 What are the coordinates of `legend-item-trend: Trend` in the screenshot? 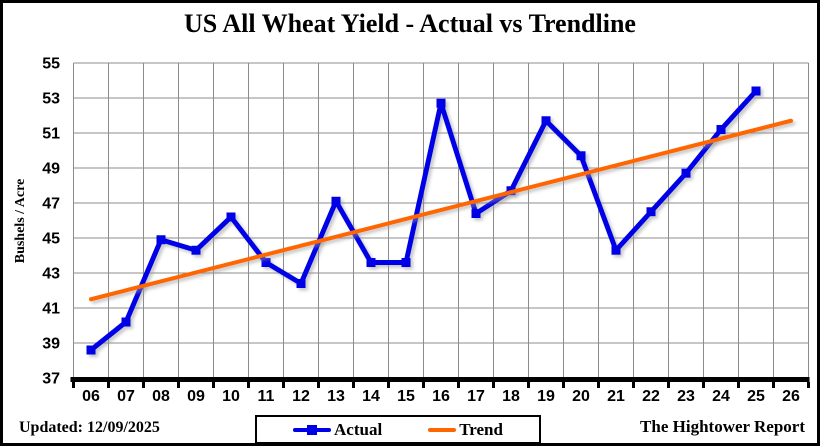 It's located at (465, 430).